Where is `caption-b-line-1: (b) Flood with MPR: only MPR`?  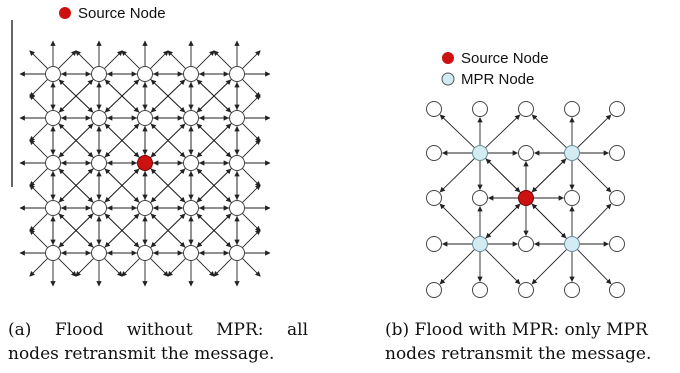 caption-b-line-1: (b) Flood with MPR: only MPR is located at coordinates (516, 330).